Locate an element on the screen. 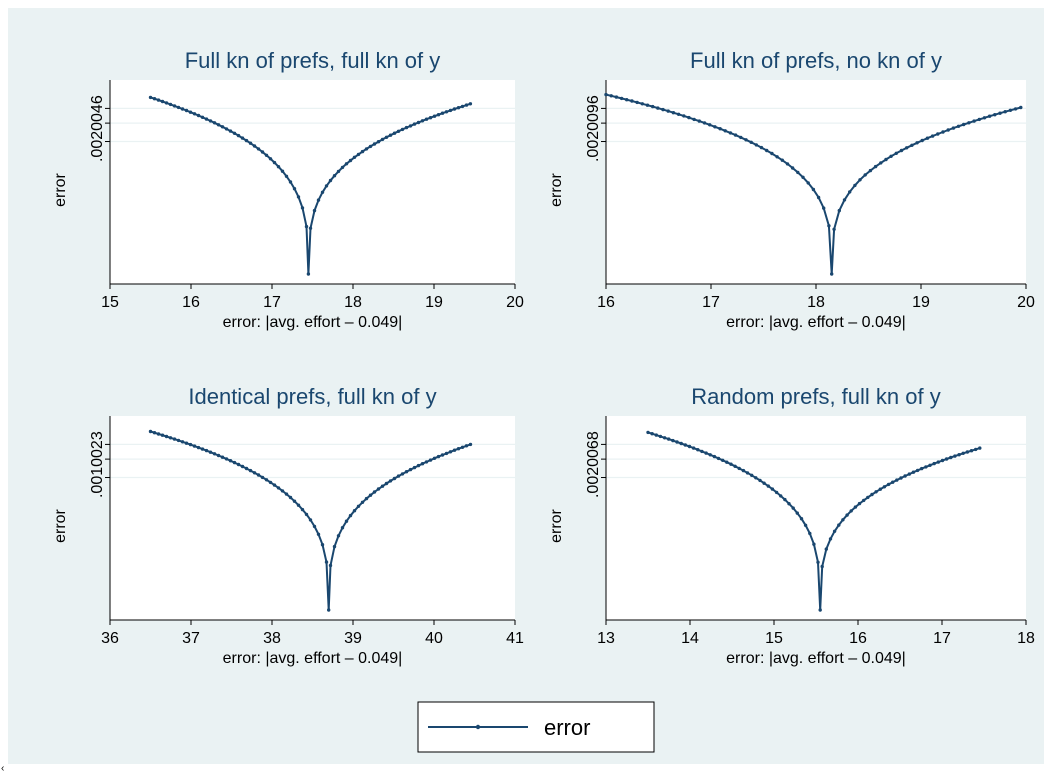 The width and height of the screenshot is (1052, 772). legend: error is located at coordinates (536, 727).